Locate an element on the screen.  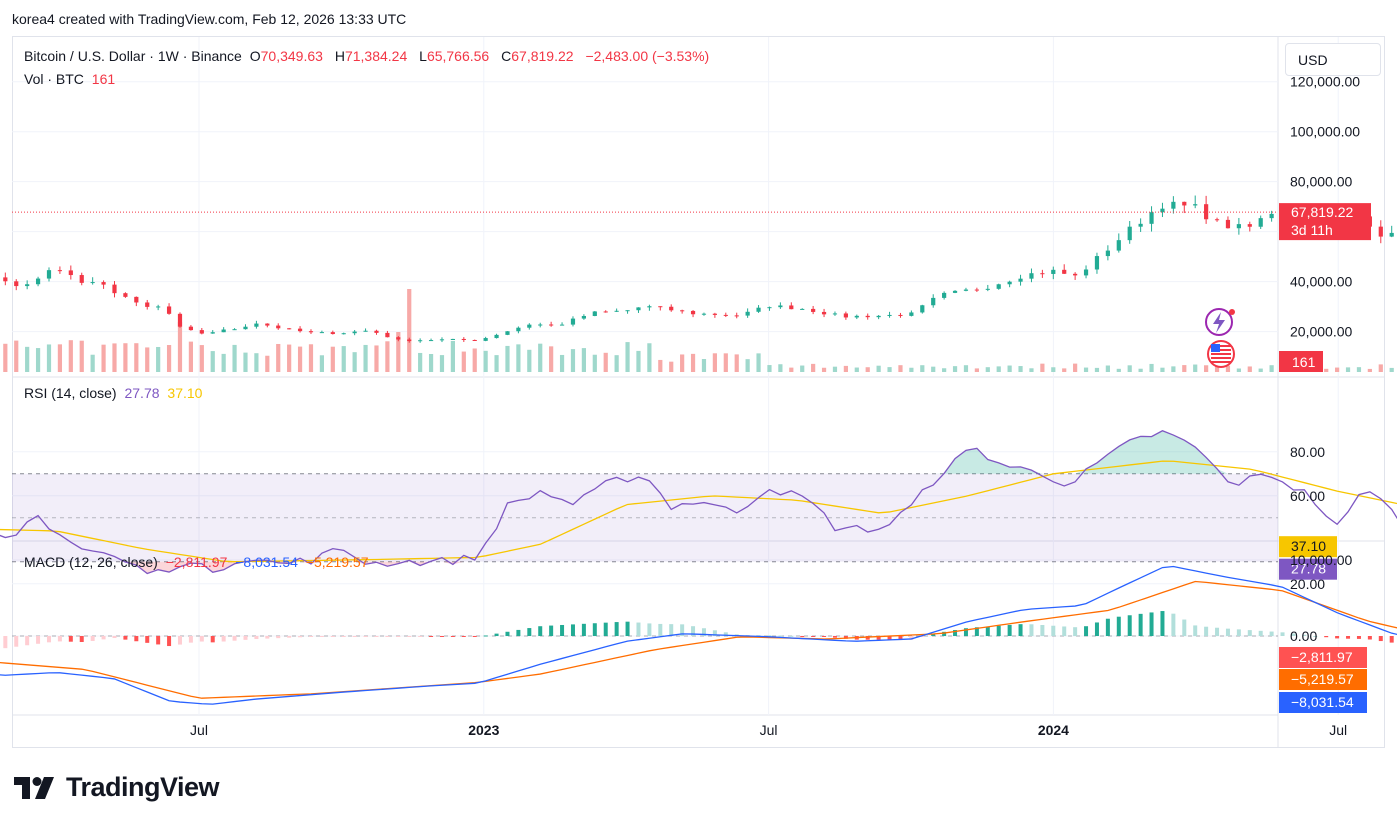
currency-button: USD is located at coordinates (1333, 59).